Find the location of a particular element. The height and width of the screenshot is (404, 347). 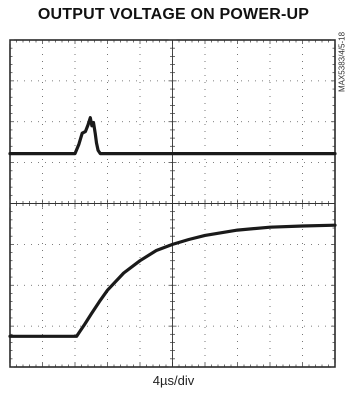

chart-title: OUTPUT VOLTAGE ON POWER-UP is located at coordinates (173, 14).